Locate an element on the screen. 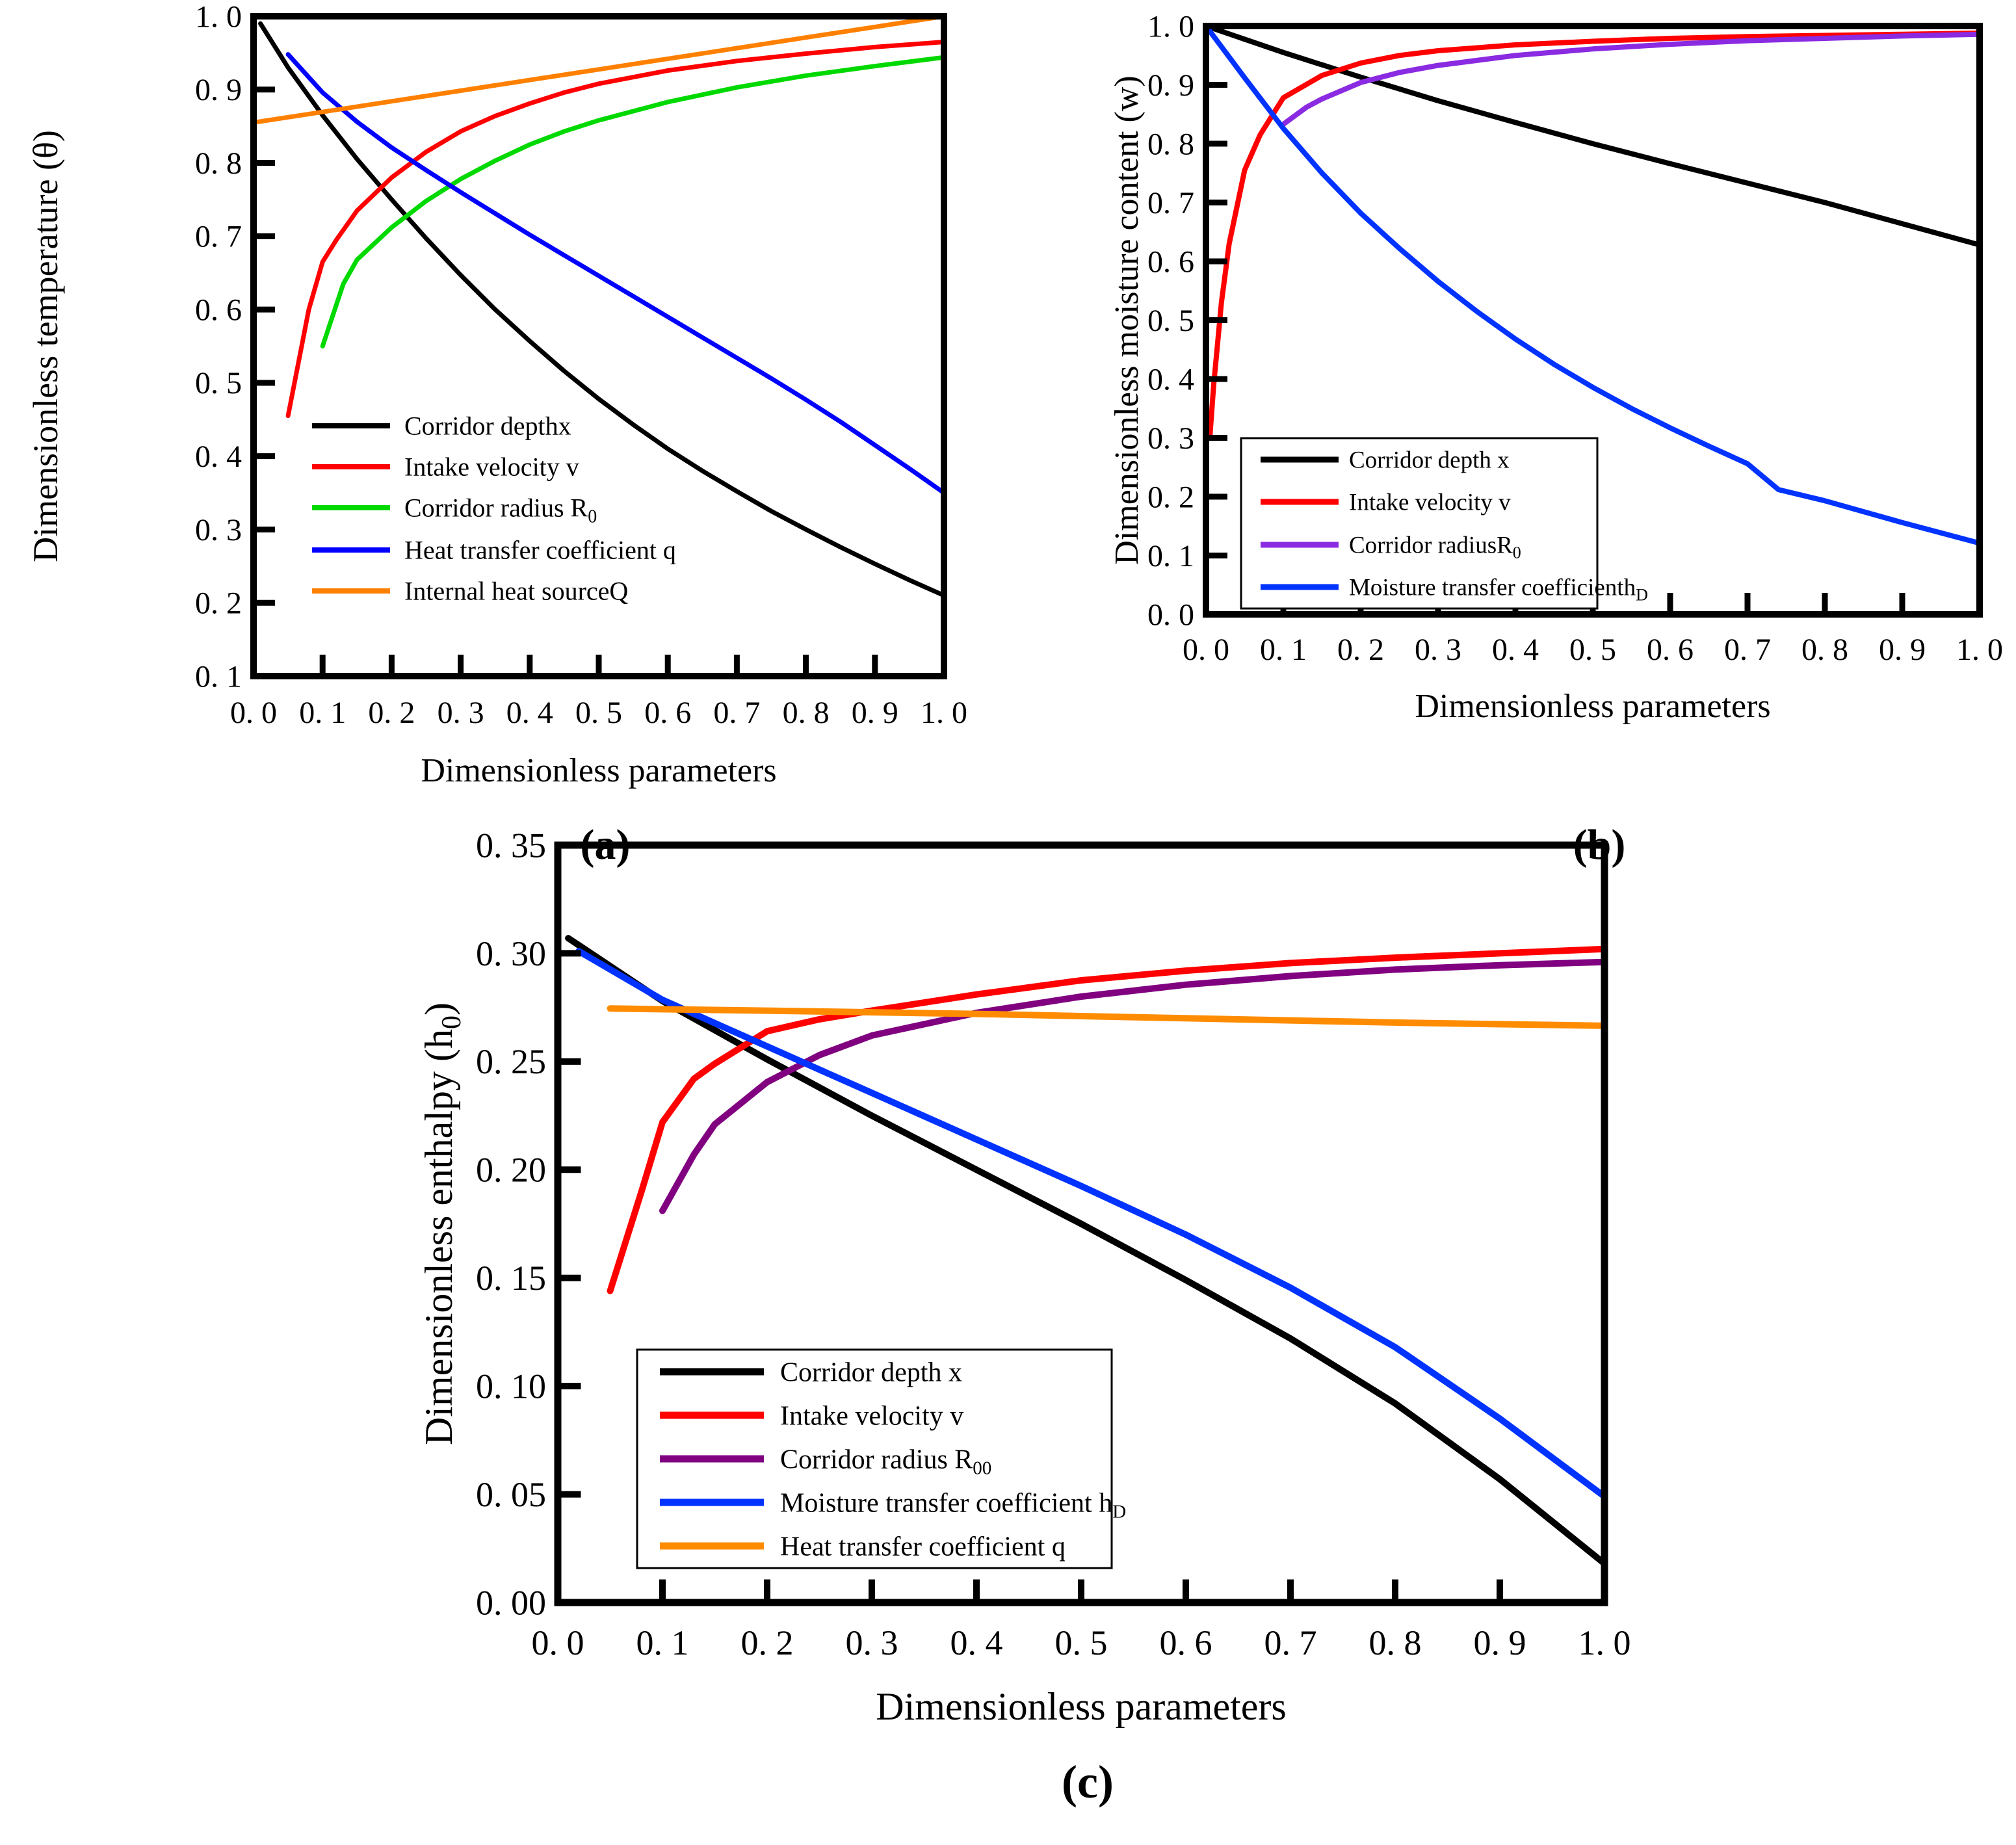  chart-b-legend-label-3: Moisture transfer coefficienthD is located at coordinates (1498, 590).